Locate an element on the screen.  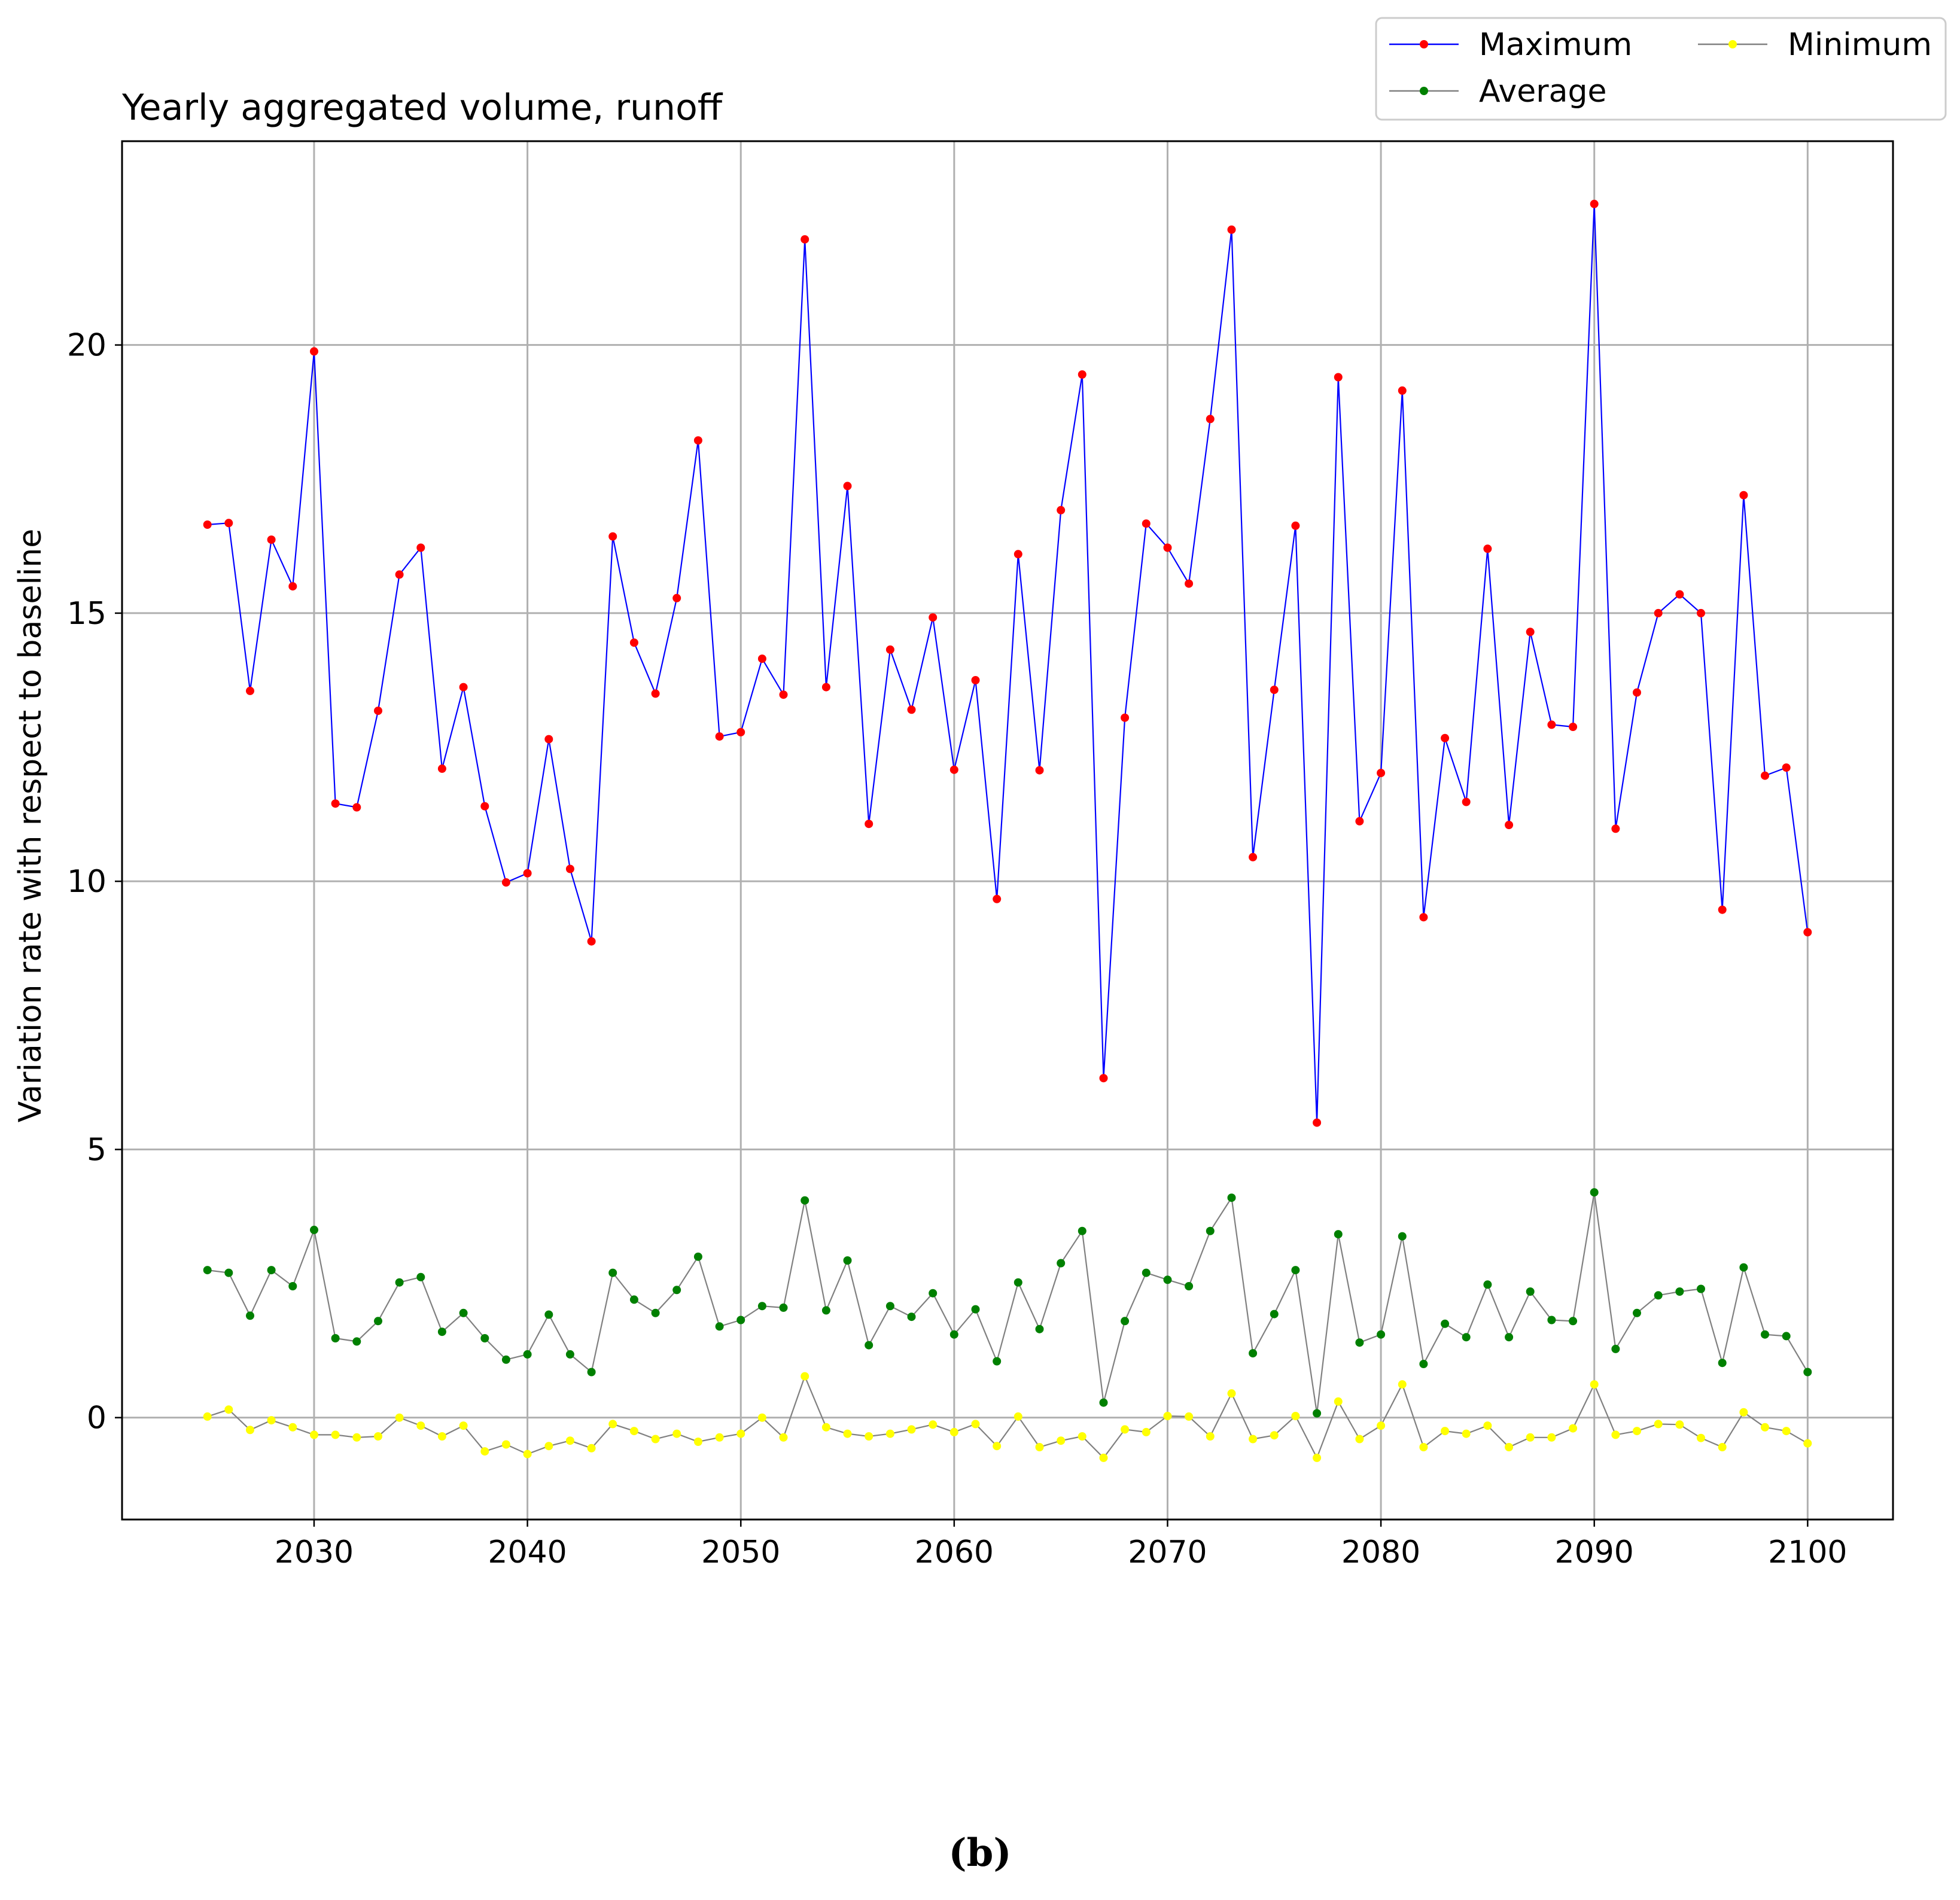
chart-title: Yearly aggregated volume, runoff is located at coordinates (422, 108).